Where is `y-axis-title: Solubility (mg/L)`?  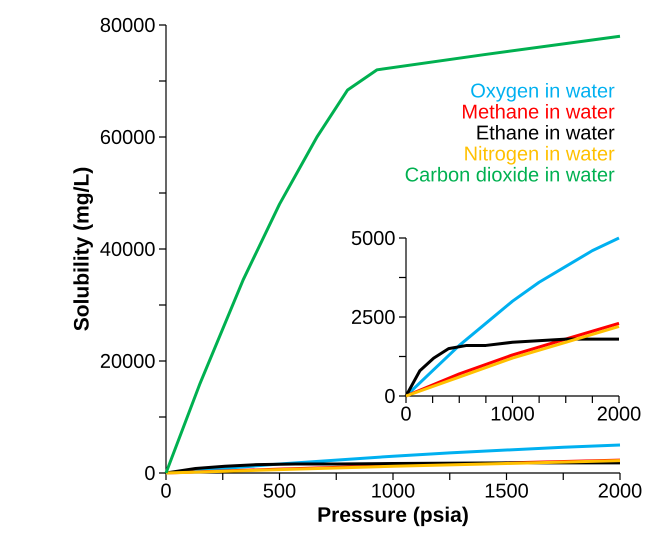
y-axis-title: Solubility (mg/L) is located at coordinates (83, 249).